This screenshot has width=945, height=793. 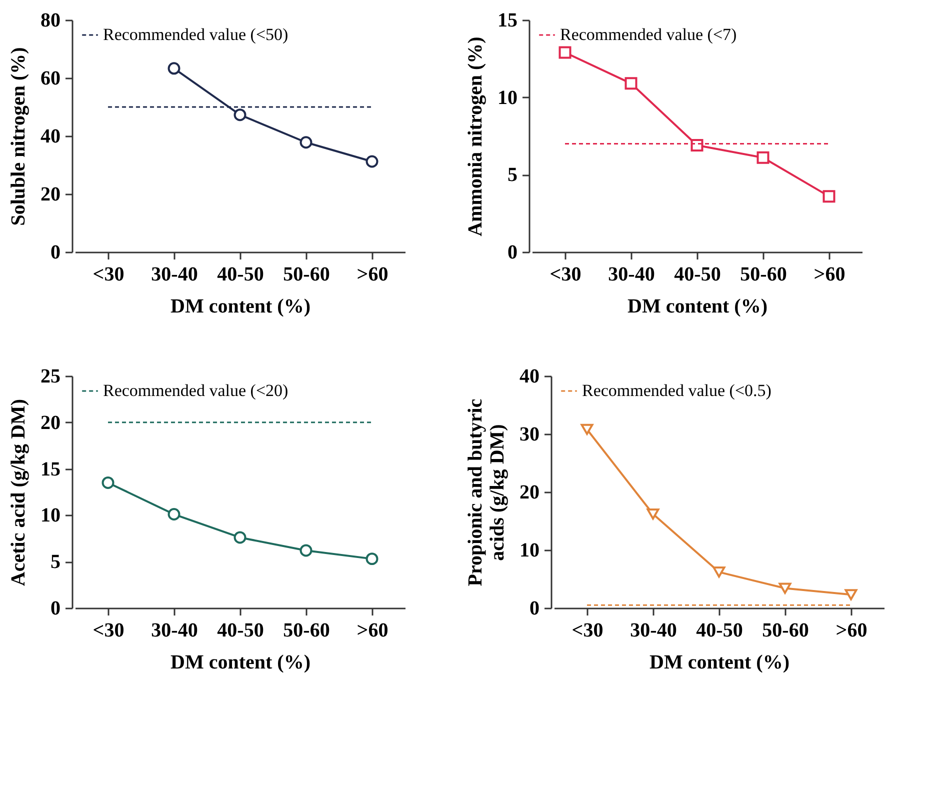 I want to click on legend-label: Recommended value (<7), so click(x=648, y=34).